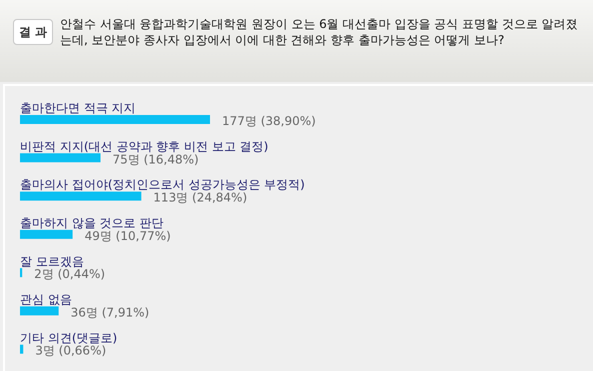 This screenshot has width=593, height=371. I want to click on y-tick-label: 출마의사 접어야(정치인으로서 성공가능성은 부정적), so click(162, 185).